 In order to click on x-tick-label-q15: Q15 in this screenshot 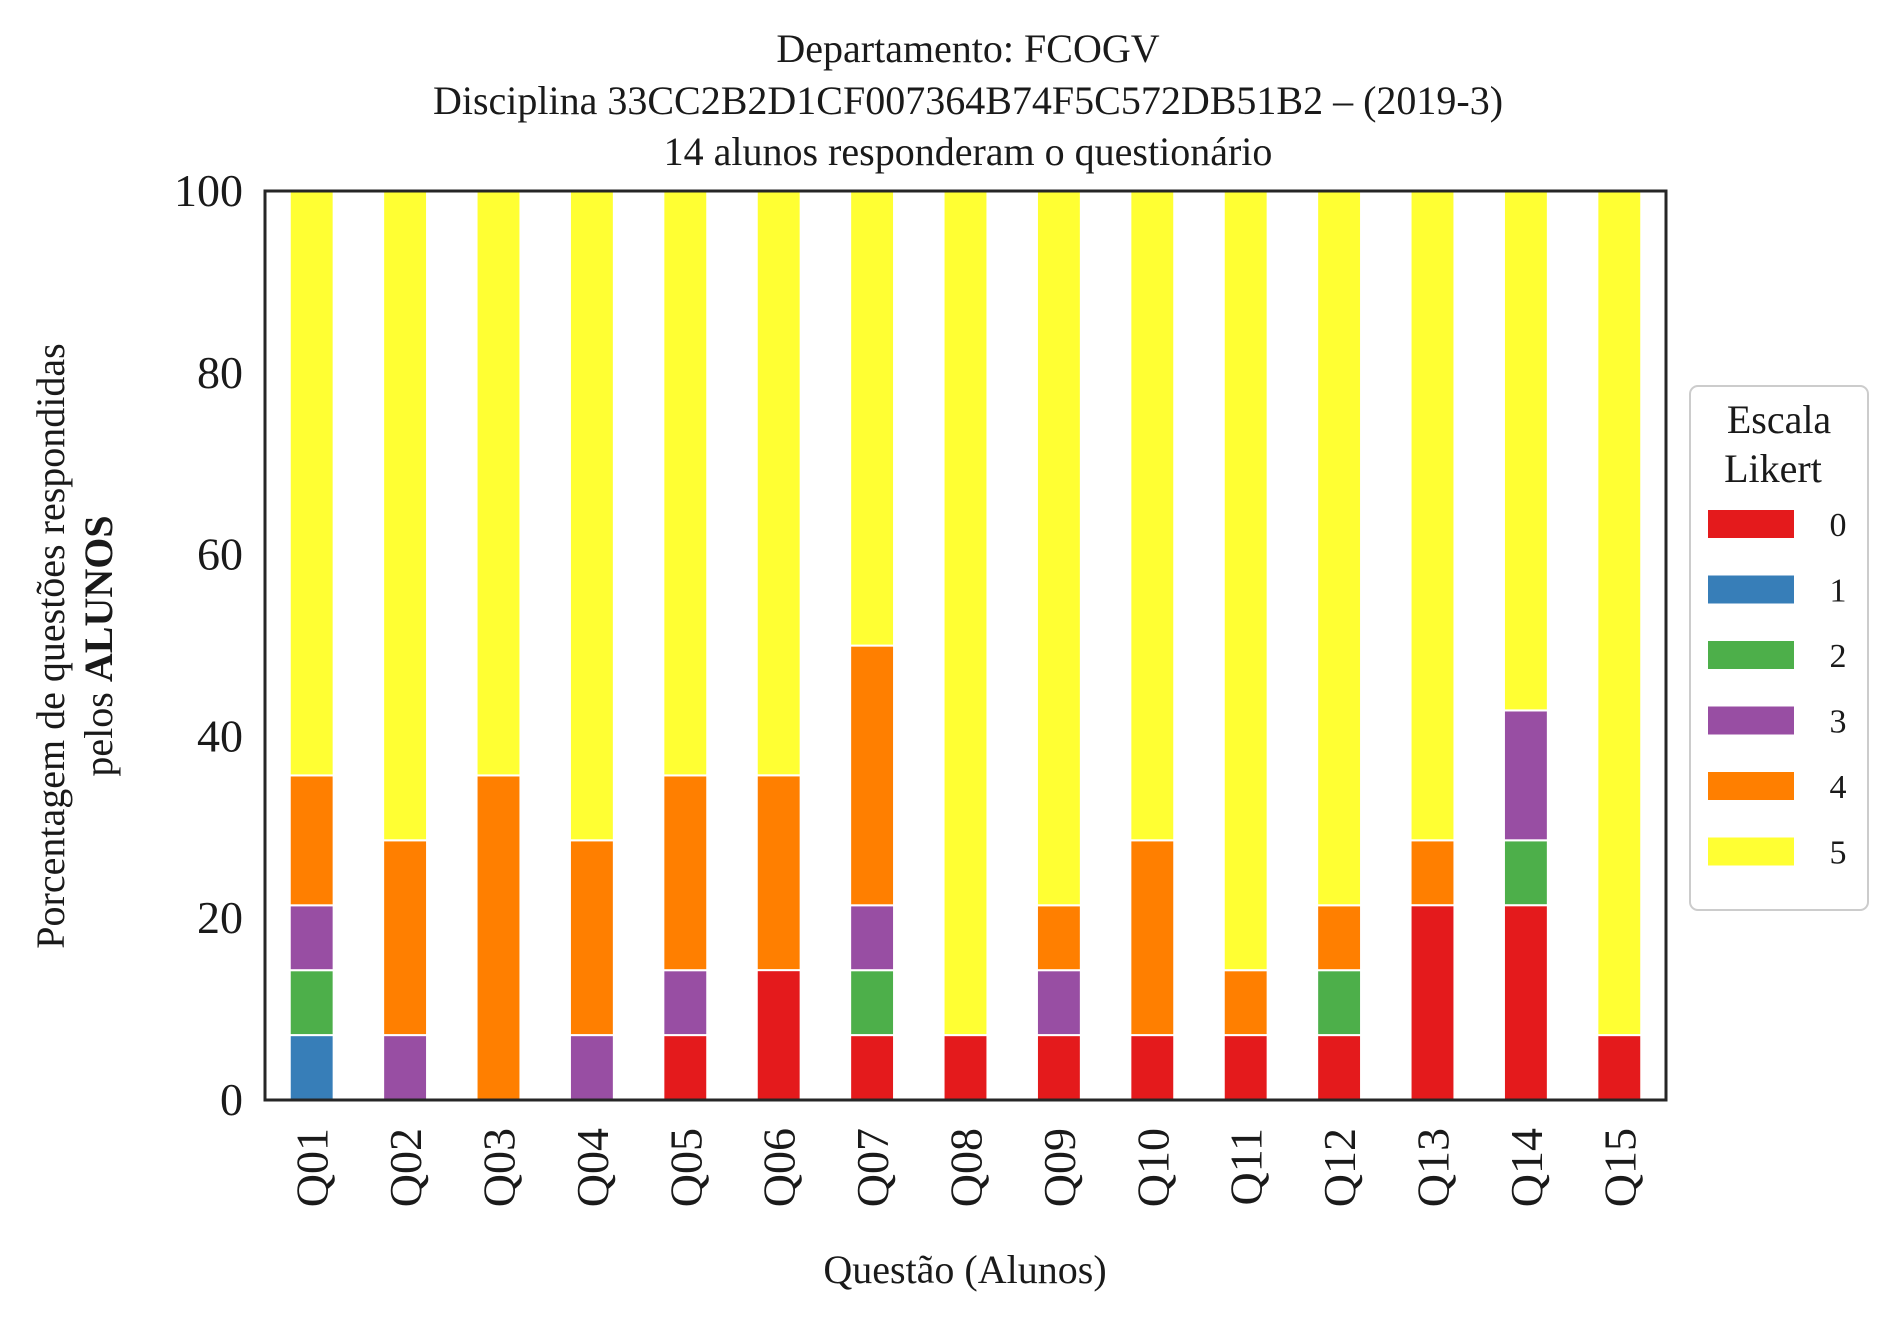, I will do `click(1619, 1167)`.